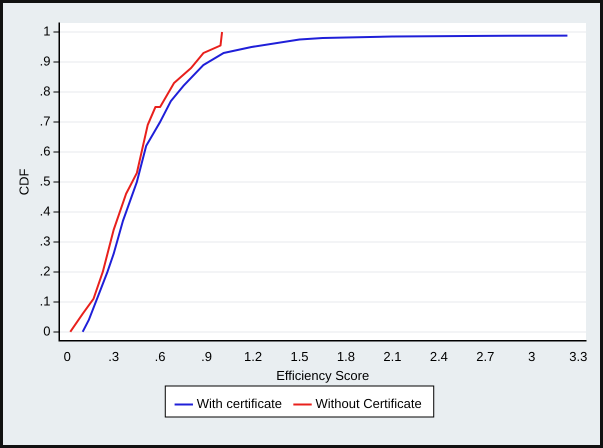  I want to click on x-tick-label: 2.4, so click(439, 356).